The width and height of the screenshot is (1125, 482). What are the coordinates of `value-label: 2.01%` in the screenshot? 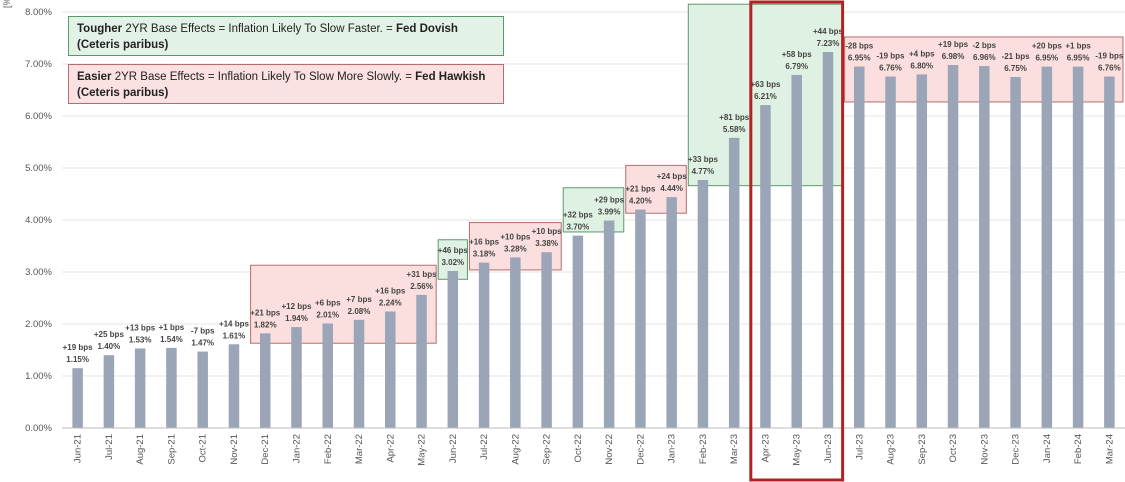 It's located at (327, 314).